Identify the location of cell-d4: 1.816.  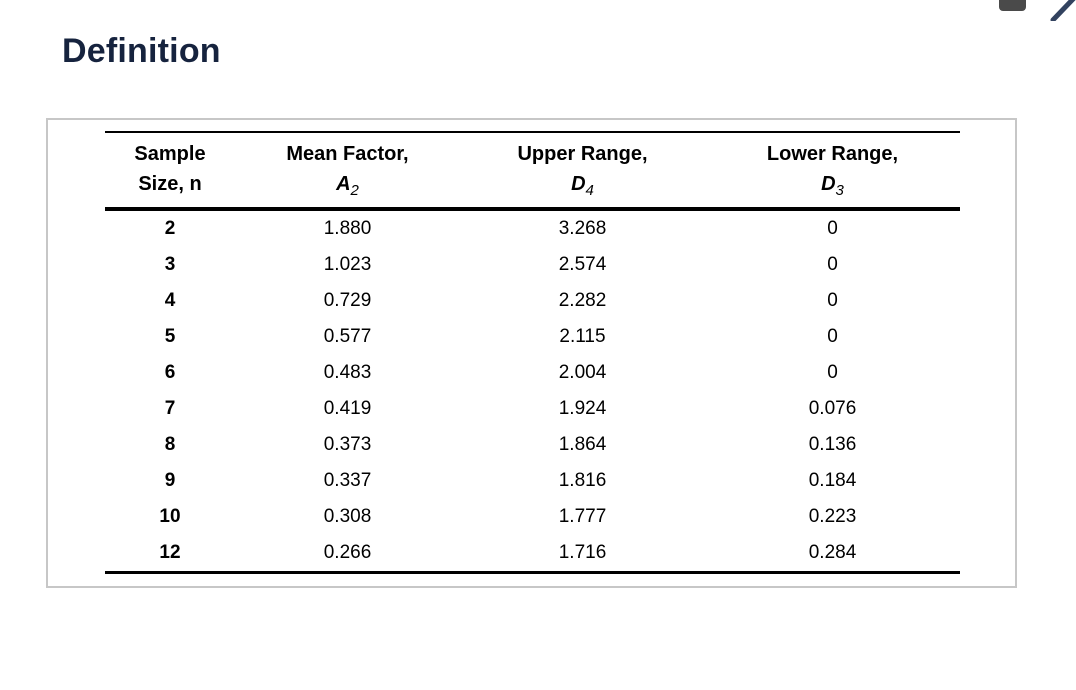
(582, 480).